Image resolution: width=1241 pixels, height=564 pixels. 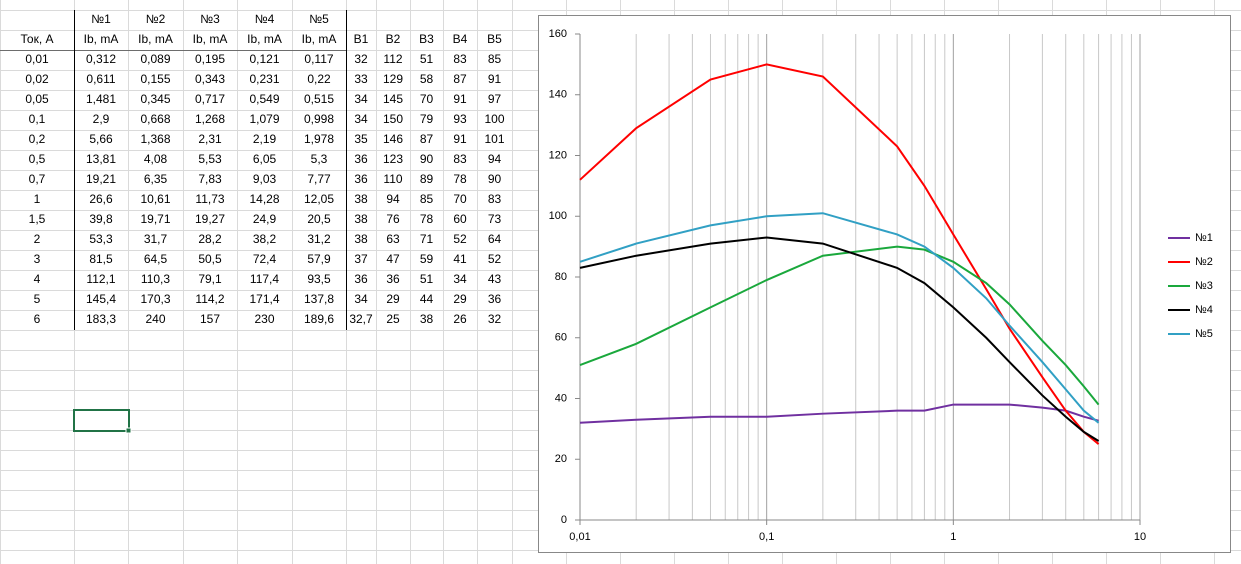 I want to click on table-cell: 1,368, so click(x=155, y=139).